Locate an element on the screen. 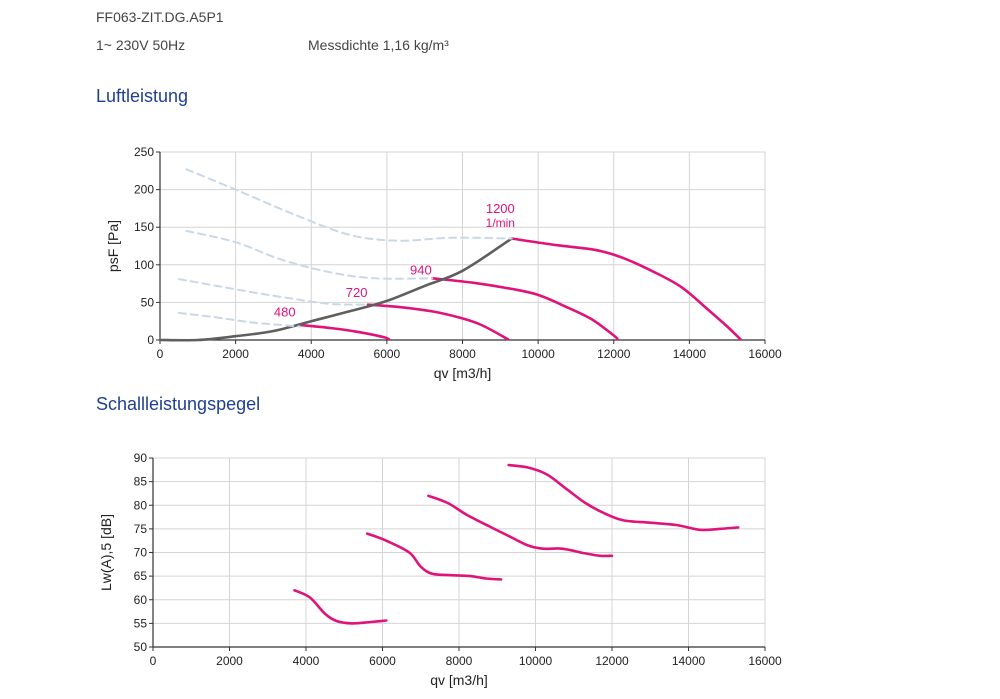 This screenshot has width=1000, height=699. y-axis-title: psF [Pa] is located at coordinates (113, 246).